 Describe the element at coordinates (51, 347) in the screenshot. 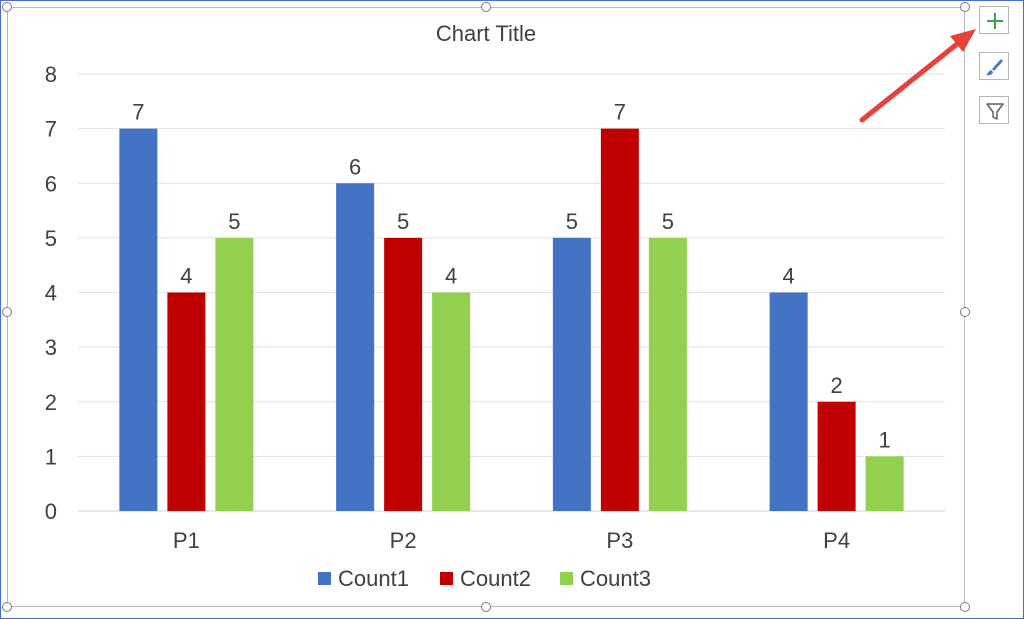

I see `y-tick-label: 3` at that location.